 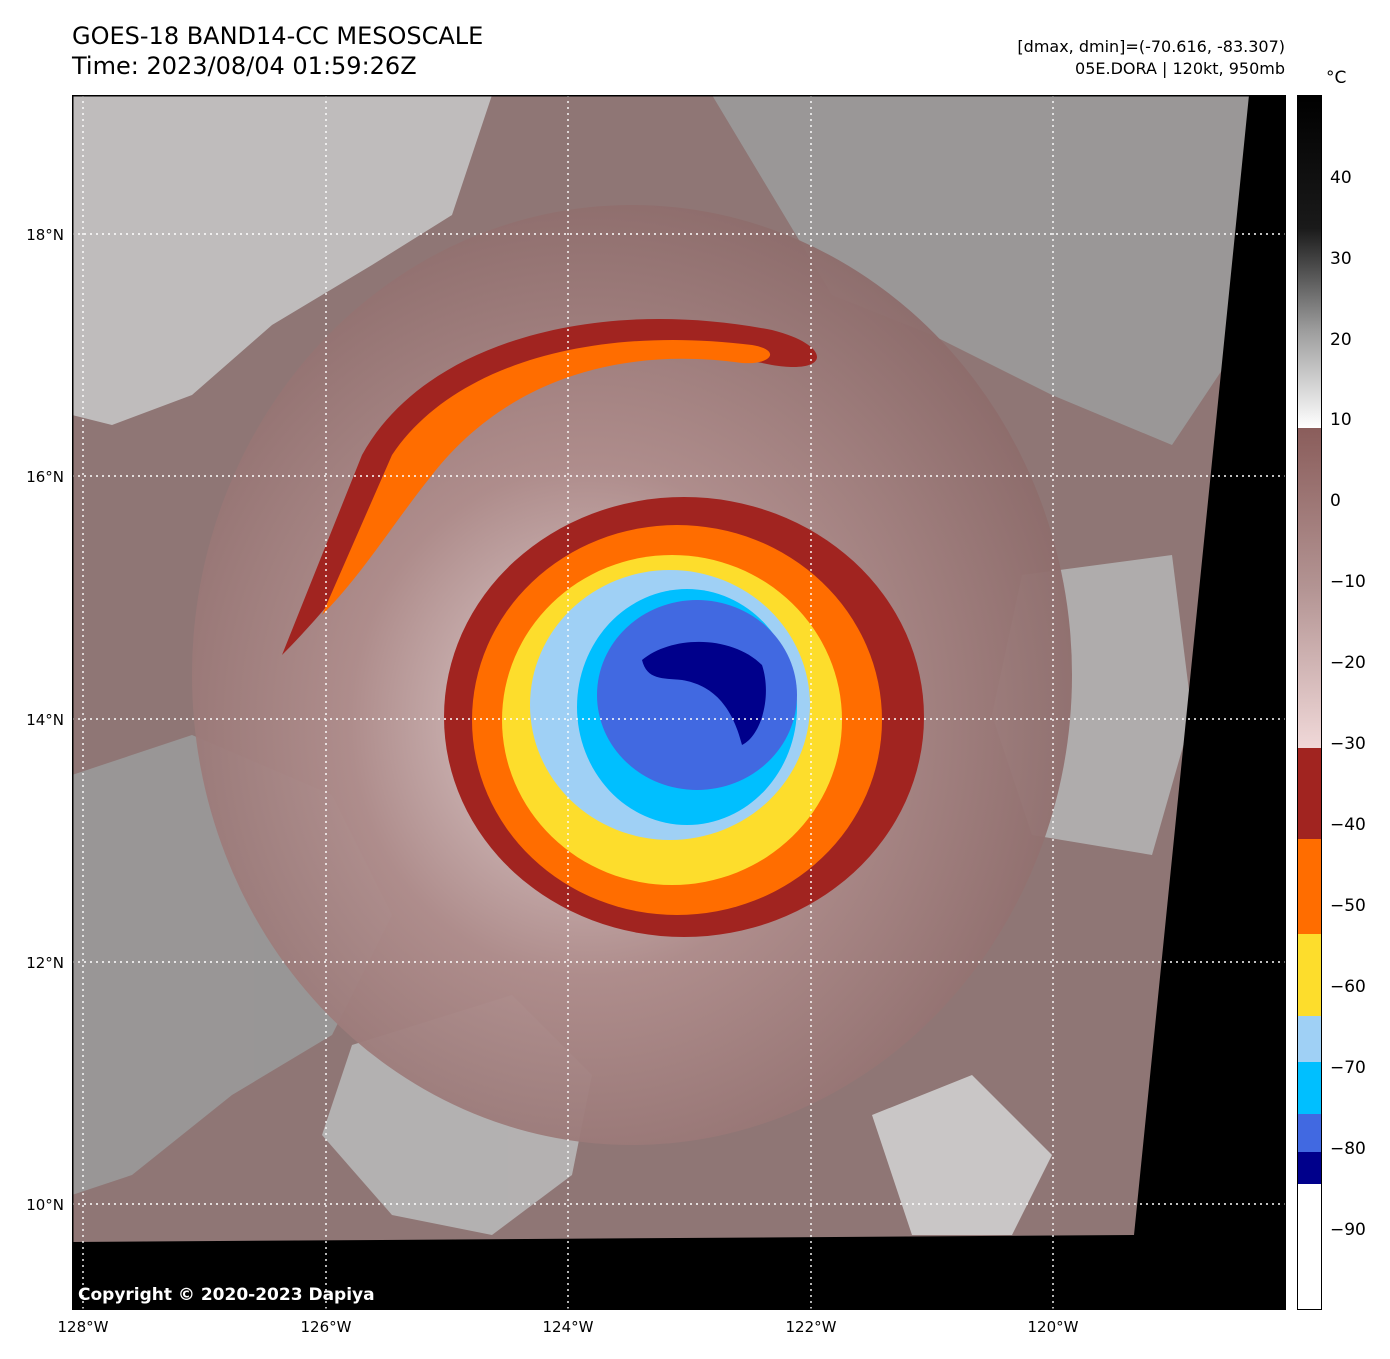 I want to click on lon-label-126w: 126°W, so click(x=326, y=1327).